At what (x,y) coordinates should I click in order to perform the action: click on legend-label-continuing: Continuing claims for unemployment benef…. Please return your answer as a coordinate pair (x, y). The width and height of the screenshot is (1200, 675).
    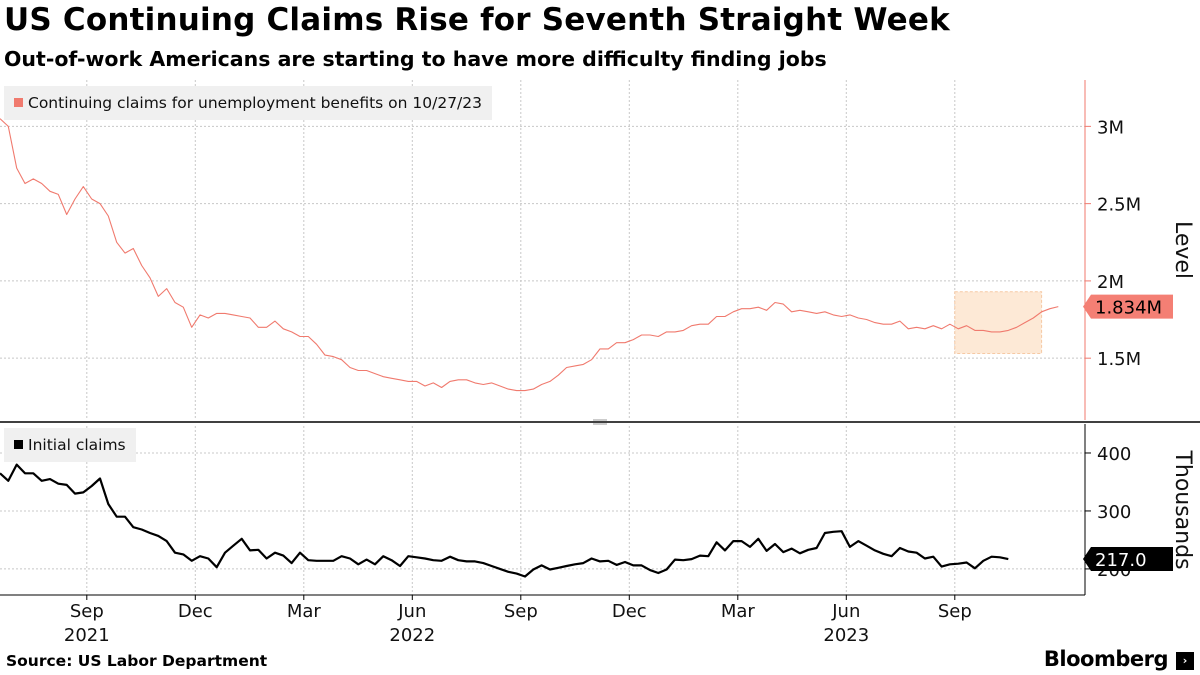
    Looking at the image, I should click on (255, 103).